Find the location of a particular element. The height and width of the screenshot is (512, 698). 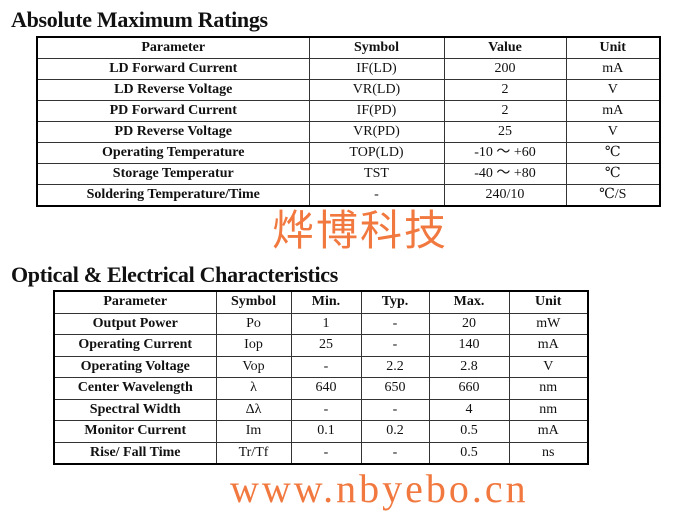

table-row: Output Power Po 1-20 mW is located at coordinates (321, 323).